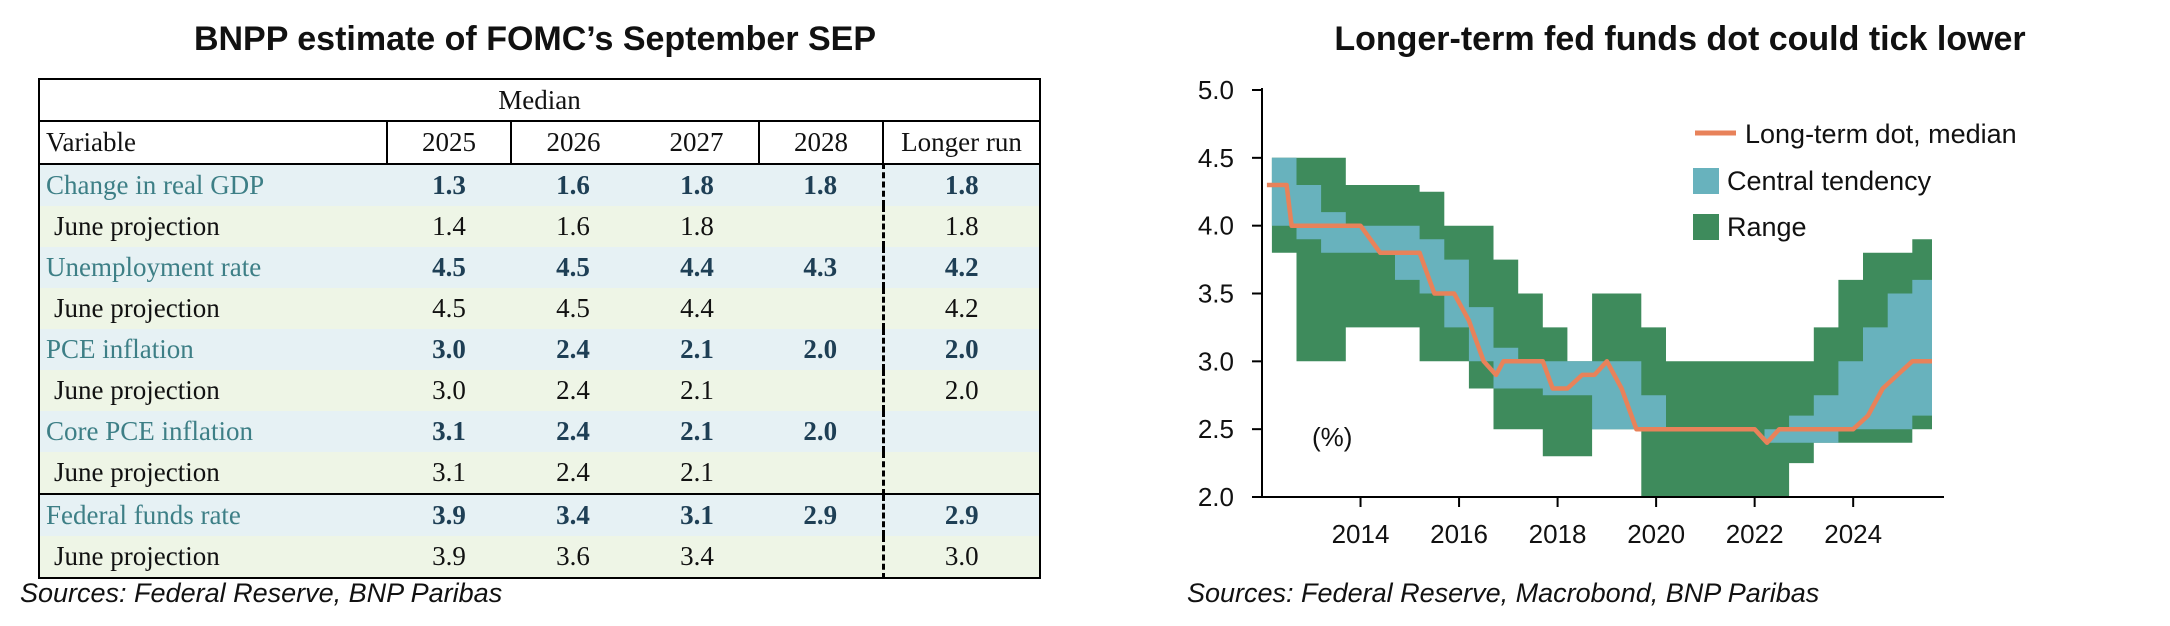 The height and width of the screenshot is (626, 2170). Describe the element at coordinates (573, 308) in the screenshot. I see `cell-2026: 4.5` at that location.